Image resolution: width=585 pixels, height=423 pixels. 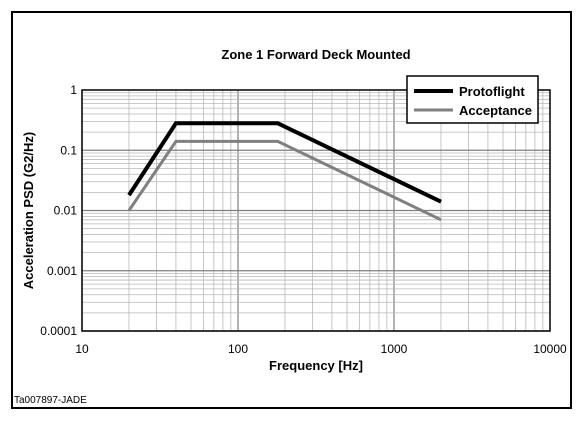 What do you see at coordinates (284, 180) in the screenshot?
I see `series-line-acceptance` at bounding box center [284, 180].